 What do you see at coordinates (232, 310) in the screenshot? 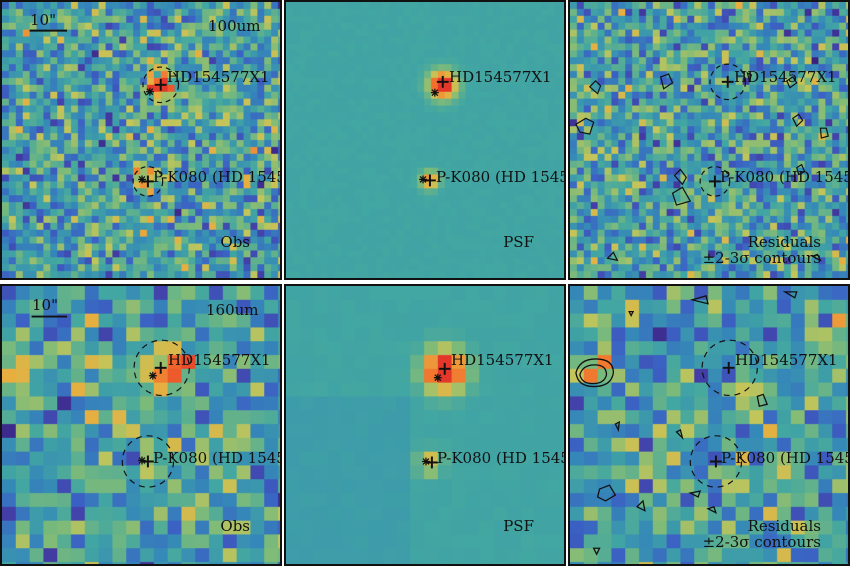
I see `band-label: 160um` at bounding box center [232, 310].